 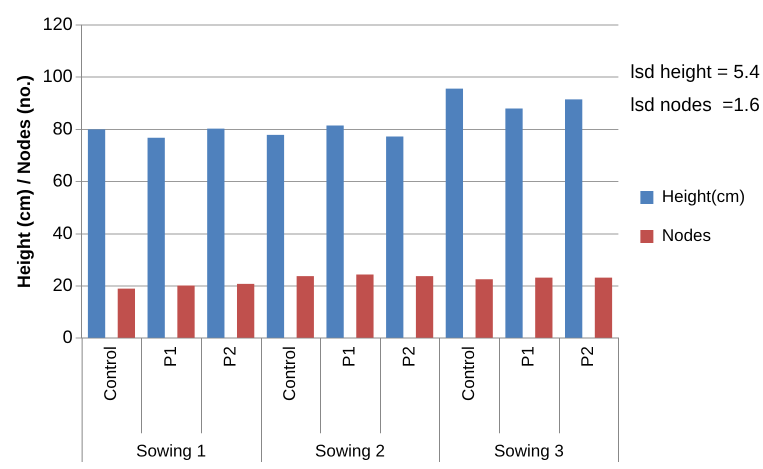 What do you see at coordinates (350, 450) in the screenshot?
I see `text: Sowing 2` at bounding box center [350, 450].